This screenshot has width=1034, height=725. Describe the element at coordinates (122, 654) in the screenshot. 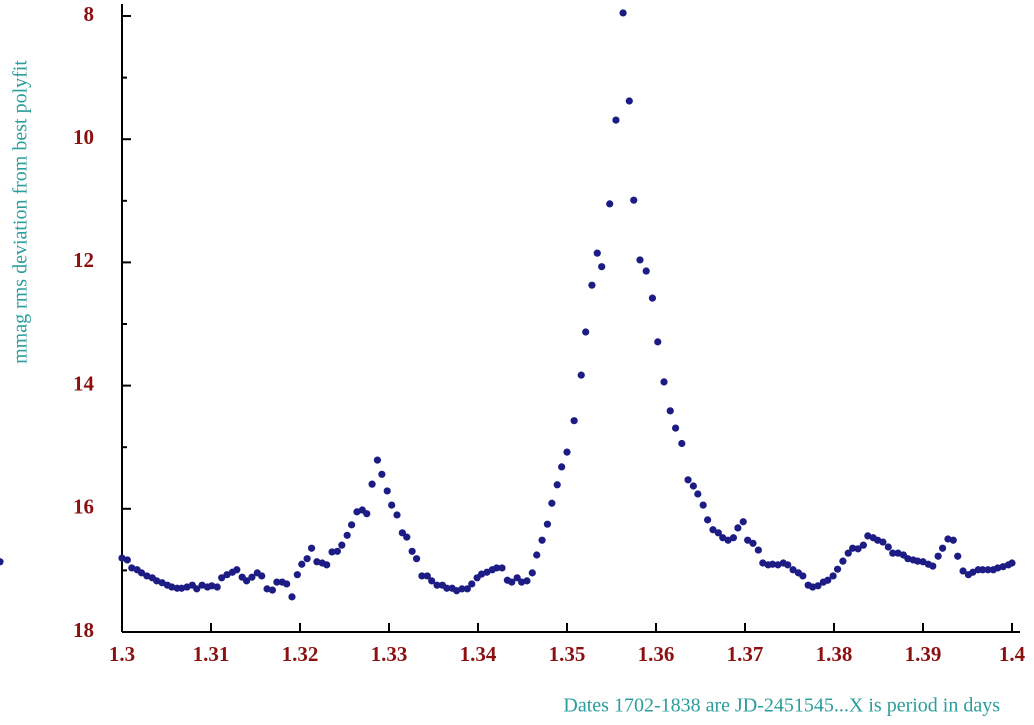

I see `x-tick-label: 1.3` at that location.